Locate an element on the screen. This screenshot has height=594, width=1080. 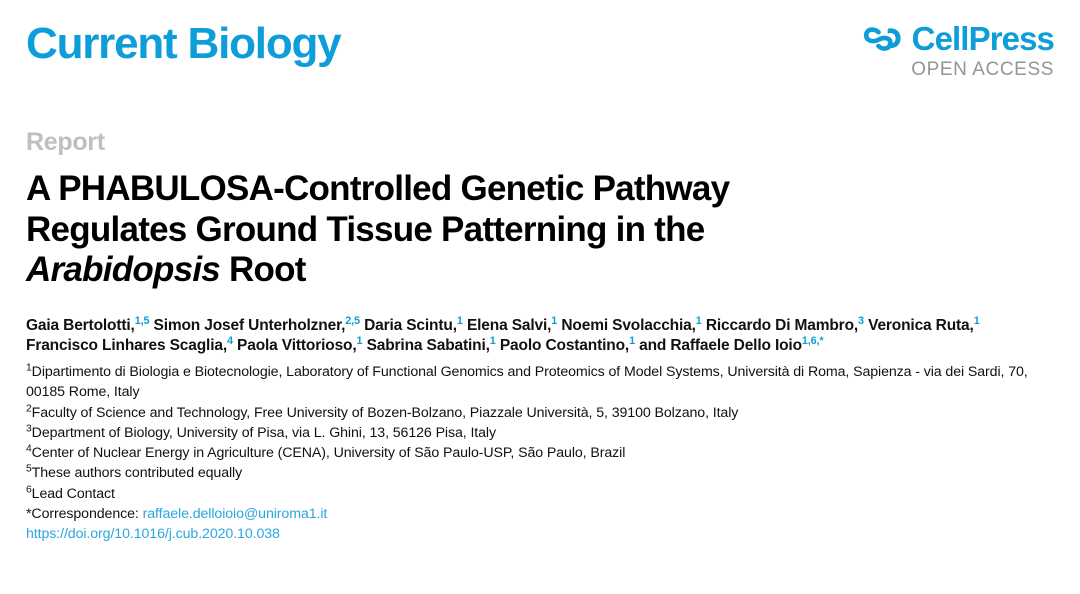
author-name: Daria Scintu, is located at coordinates (410, 325).